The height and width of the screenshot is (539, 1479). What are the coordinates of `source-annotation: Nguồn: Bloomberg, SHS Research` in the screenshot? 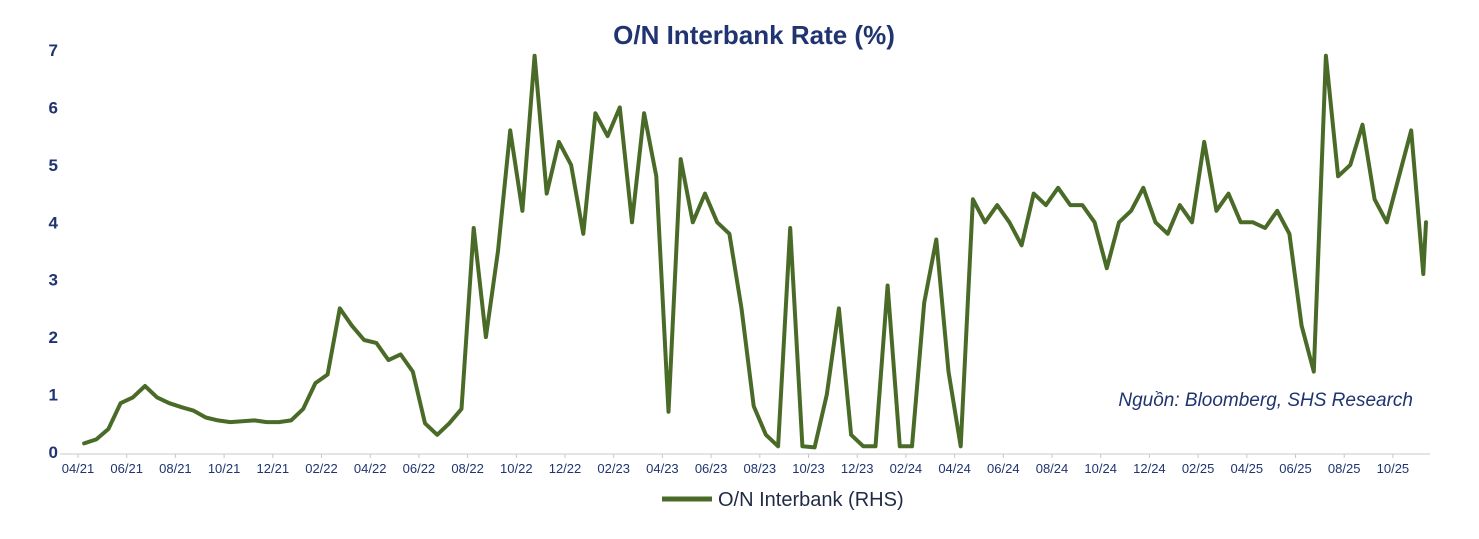 It's located at (1265, 400).